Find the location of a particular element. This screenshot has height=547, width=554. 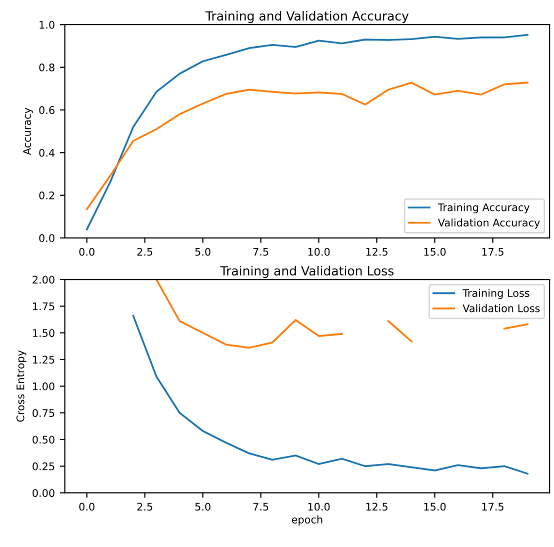

legend-label: Validation Accuracy is located at coordinates (489, 223).